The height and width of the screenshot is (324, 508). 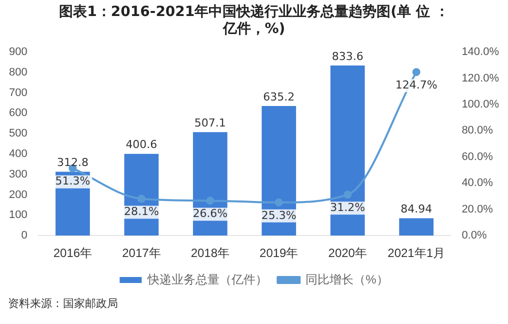 I want to click on data-label: 635.2, so click(x=279, y=97).